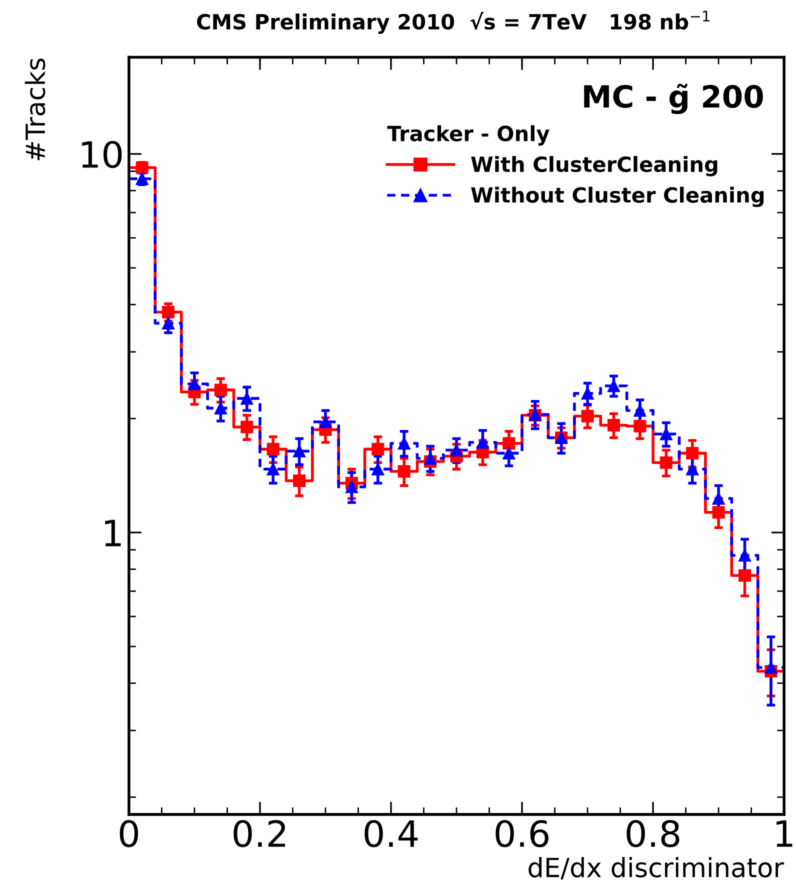 Image resolution: width=796 pixels, height=895 pixels. I want to click on legend-label: With ClusterCleaning, so click(594, 166).